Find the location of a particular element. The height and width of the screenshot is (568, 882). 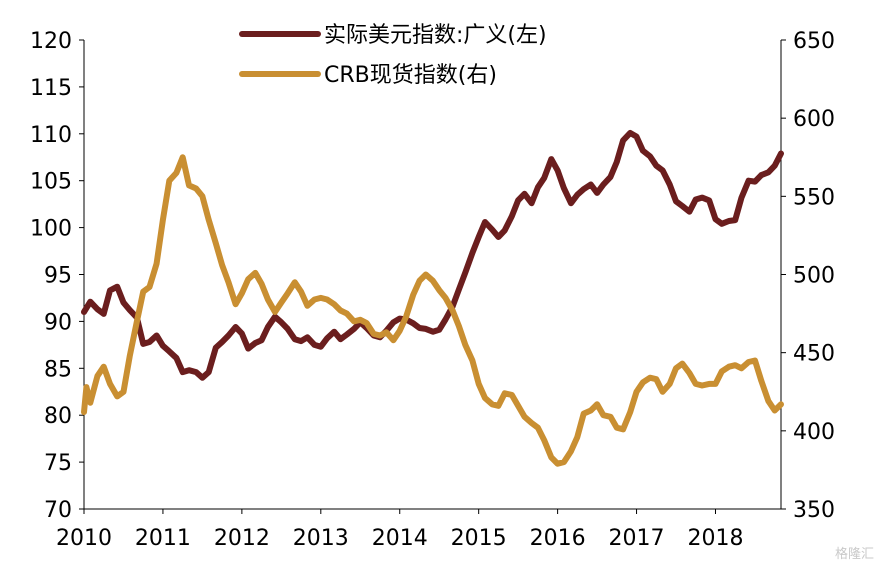

y-right-tick-label: 500 is located at coordinates (814, 276).